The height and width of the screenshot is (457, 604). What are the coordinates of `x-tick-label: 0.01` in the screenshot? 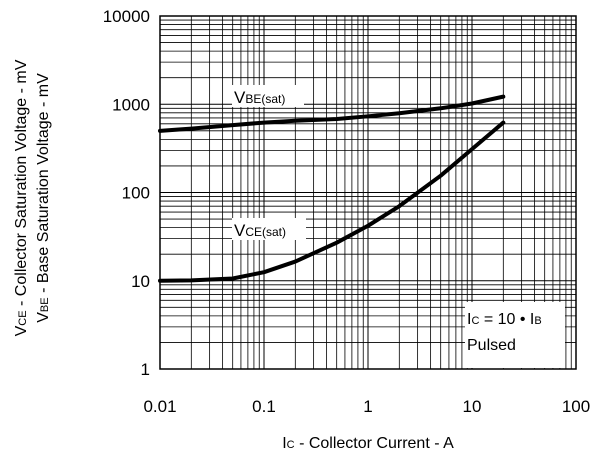 It's located at (159, 406).